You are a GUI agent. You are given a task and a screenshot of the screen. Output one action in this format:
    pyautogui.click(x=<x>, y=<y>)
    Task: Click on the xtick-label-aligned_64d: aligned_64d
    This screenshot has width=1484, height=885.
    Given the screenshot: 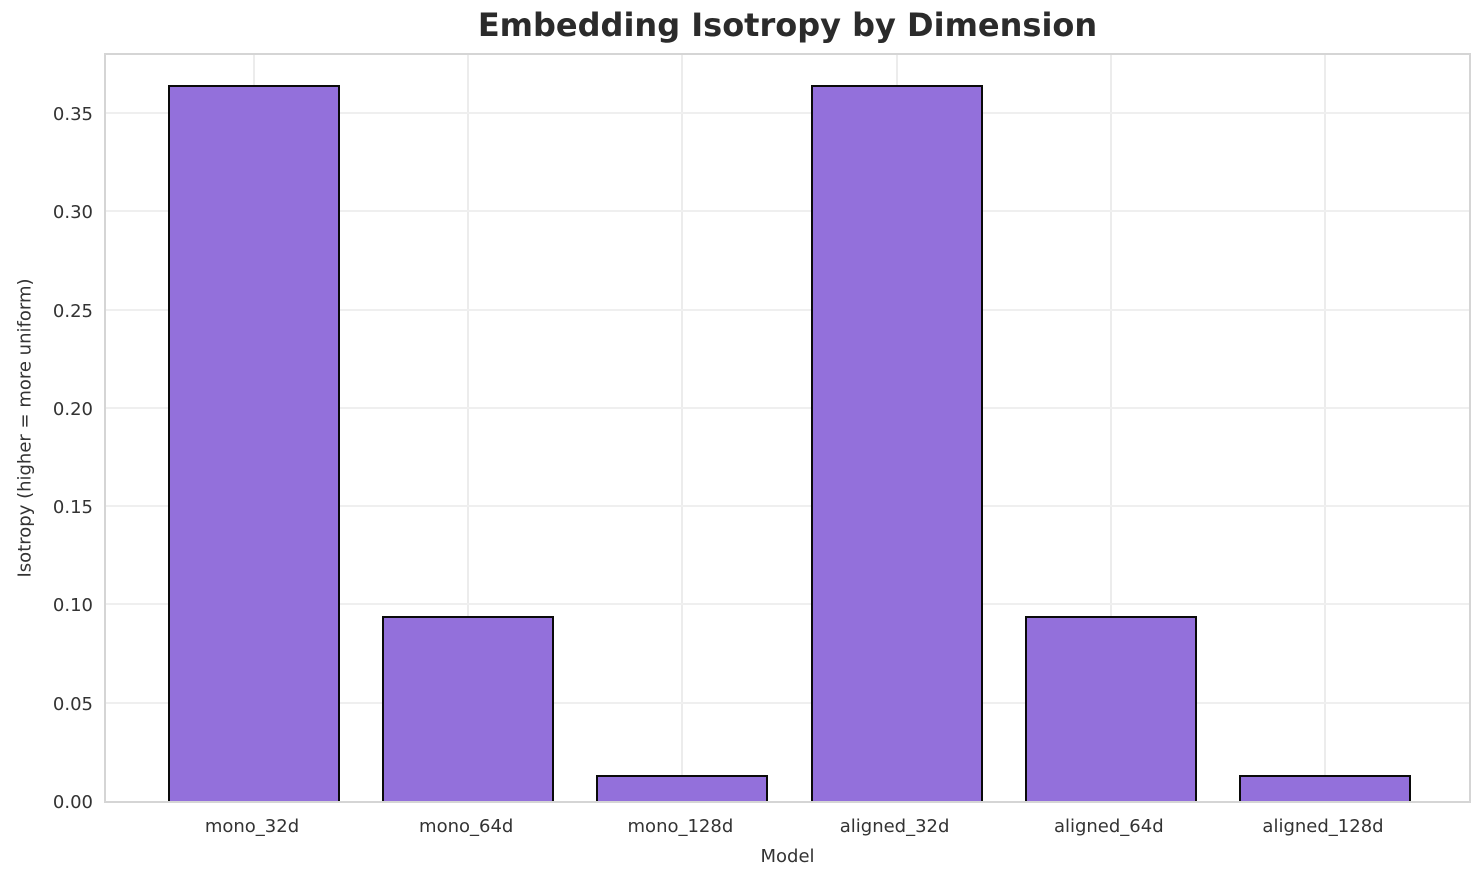 What is the action you would take?
    pyautogui.click(x=1108, y=826)
    